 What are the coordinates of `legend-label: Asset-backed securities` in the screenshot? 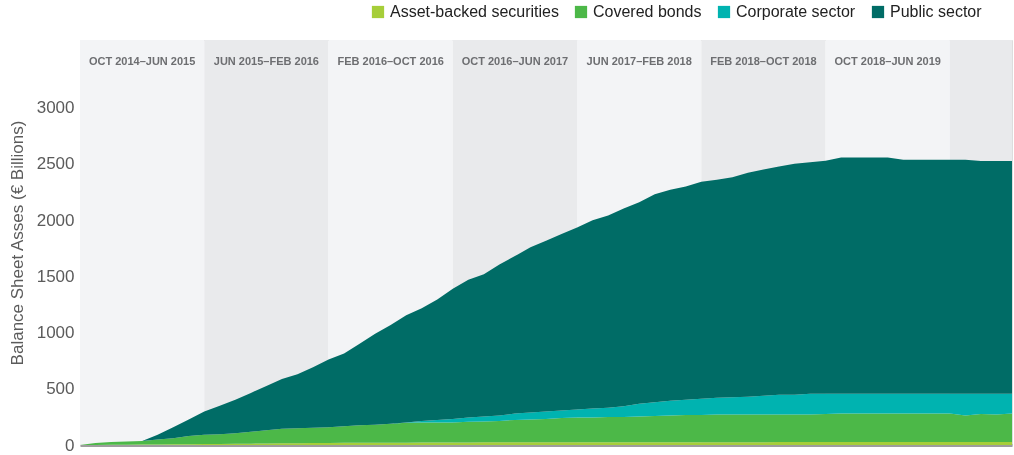 It's located at (474, 11).